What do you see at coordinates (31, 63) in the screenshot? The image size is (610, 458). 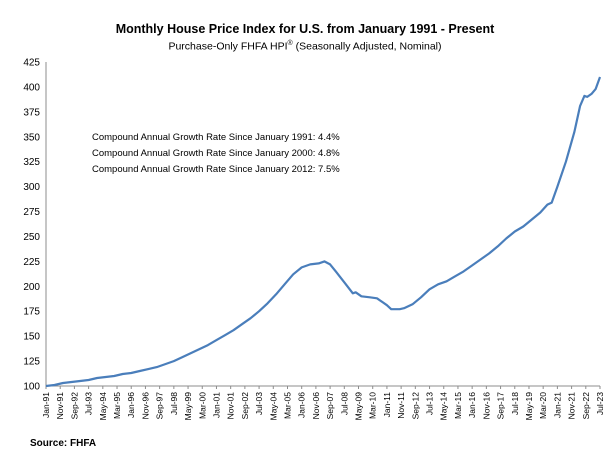 I see `y-tick-label: 425` at bounding box center [31, 63].